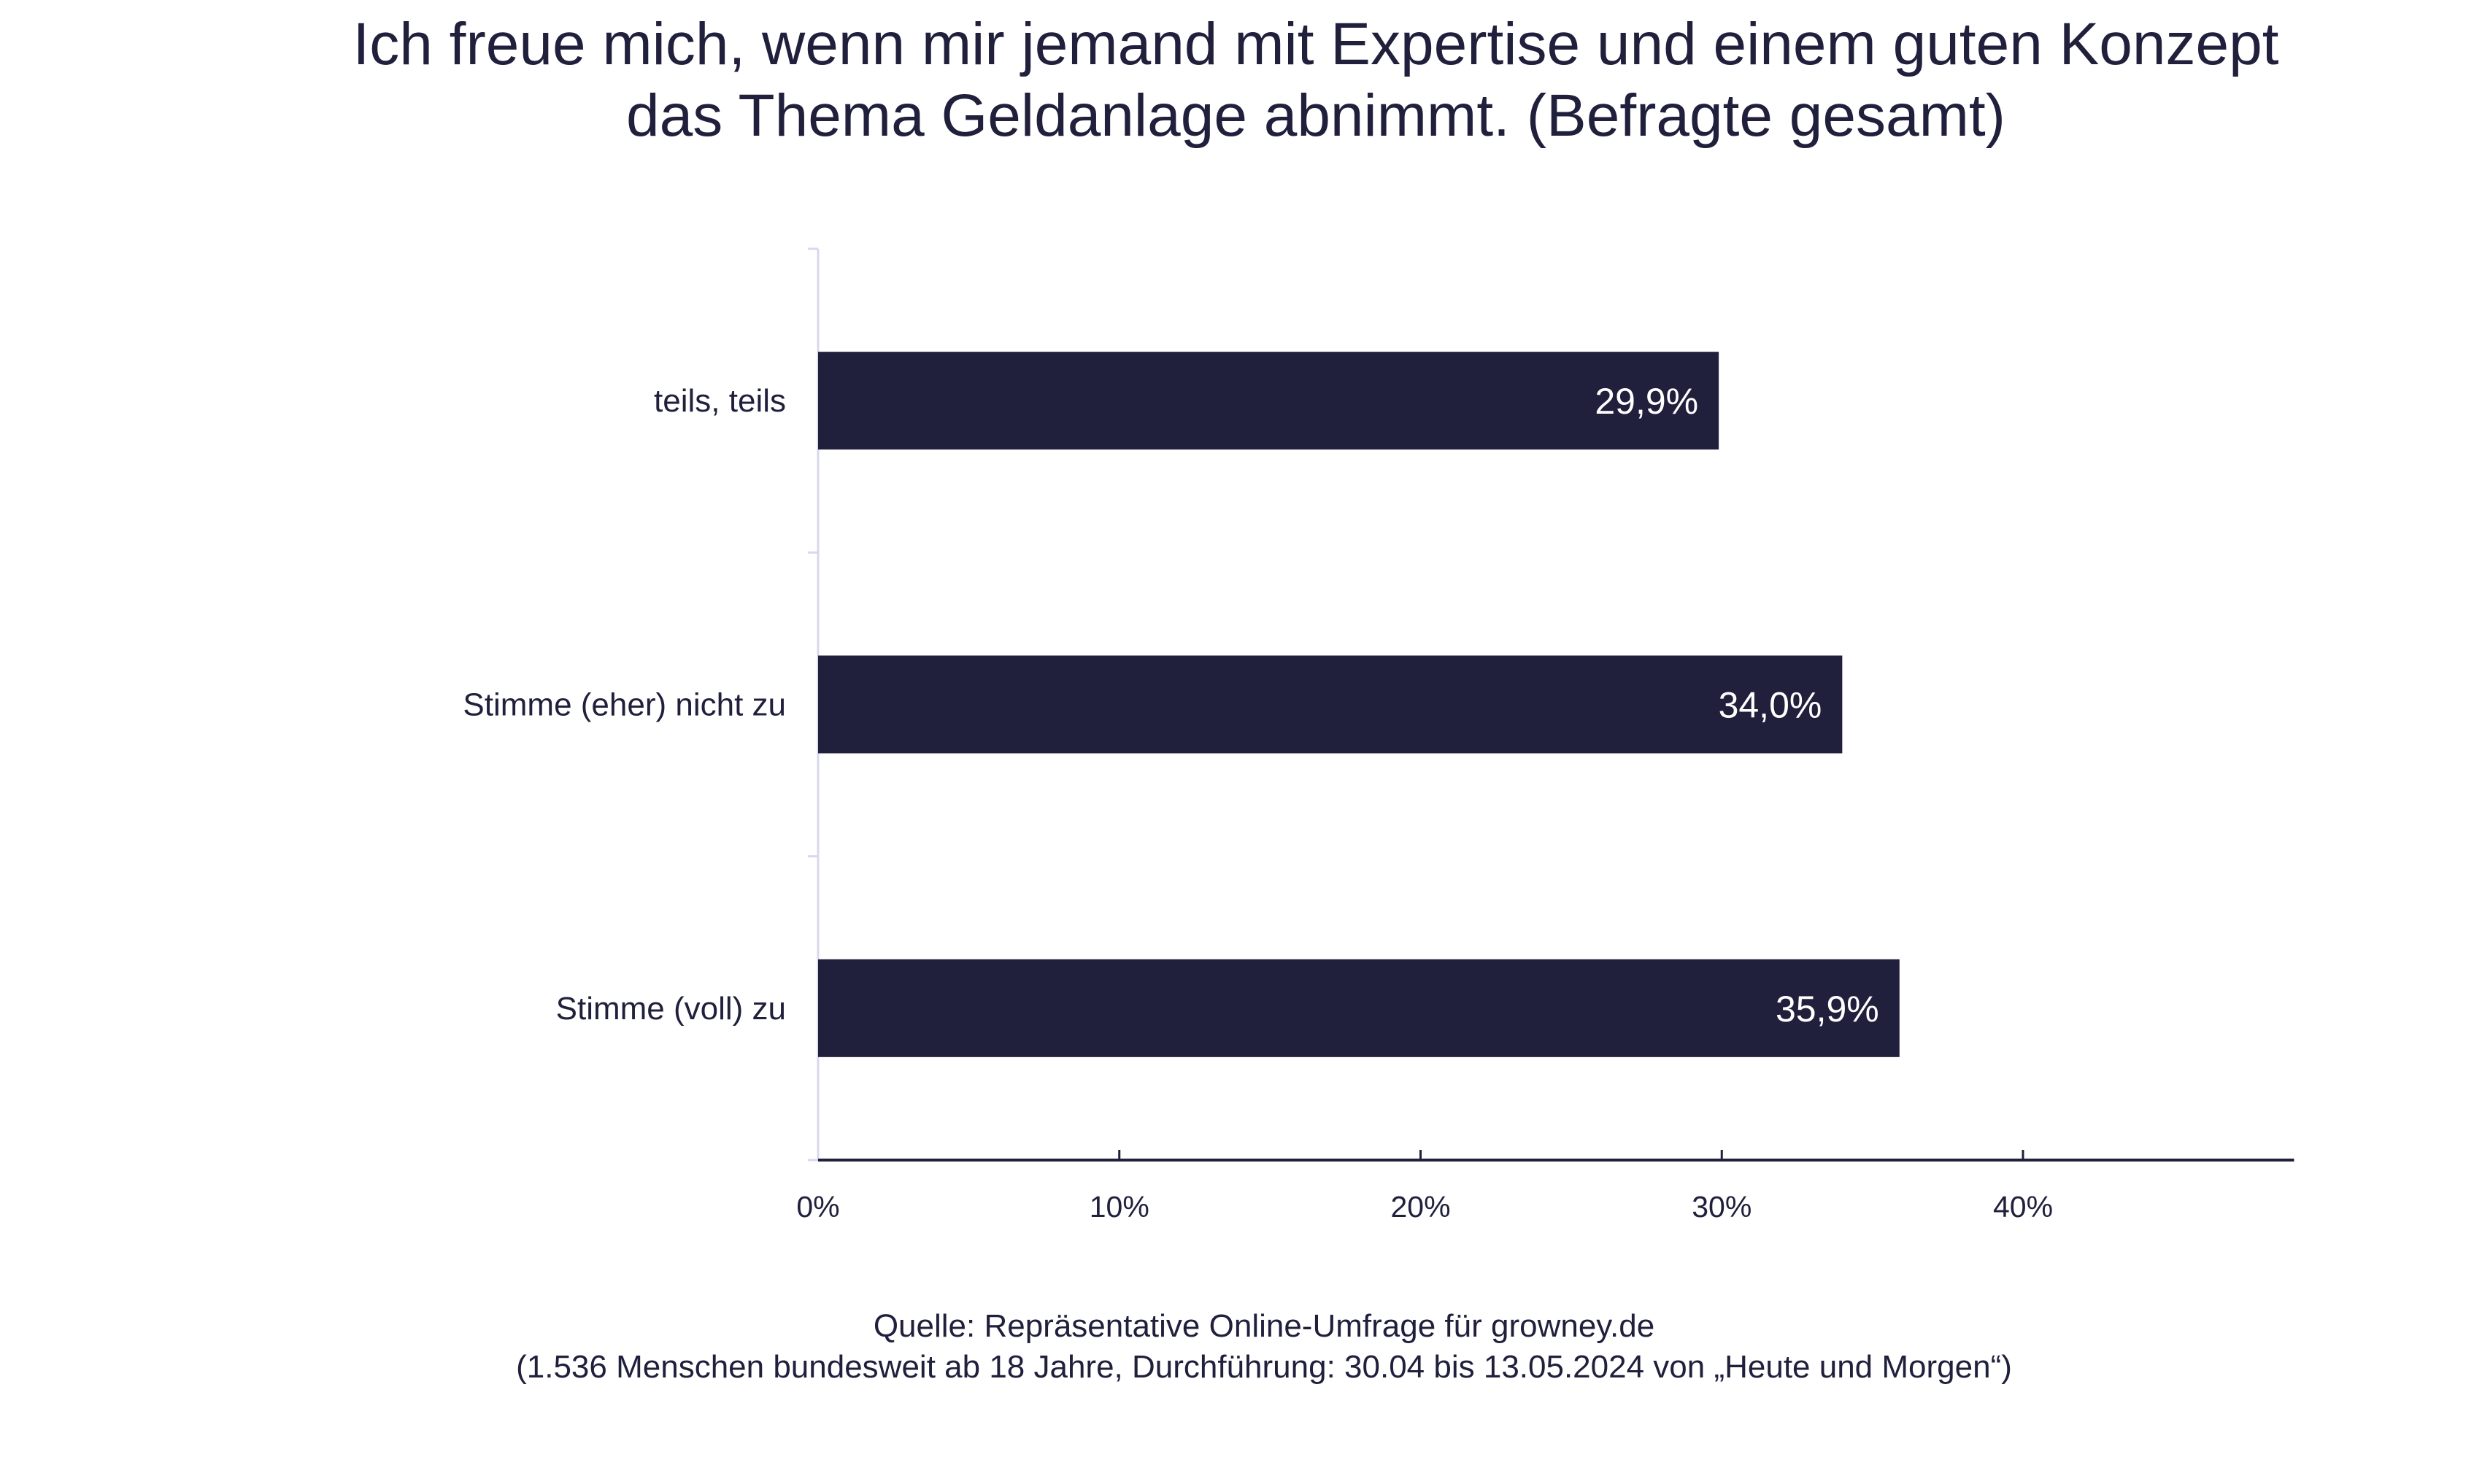 This screenshot has width=2474, height=1484. What do you see at coordinates (1722, 1207) in the screenshot?
I see `x-tick-label: 30%` at bounding box center [1722, 1207].